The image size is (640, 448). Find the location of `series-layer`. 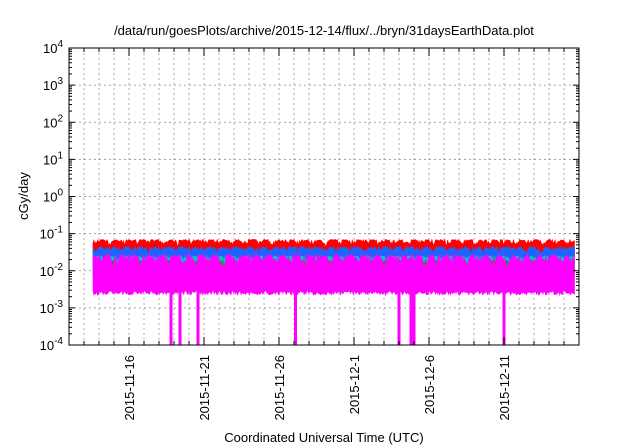

series-layer is located at coordinates (333, 267).